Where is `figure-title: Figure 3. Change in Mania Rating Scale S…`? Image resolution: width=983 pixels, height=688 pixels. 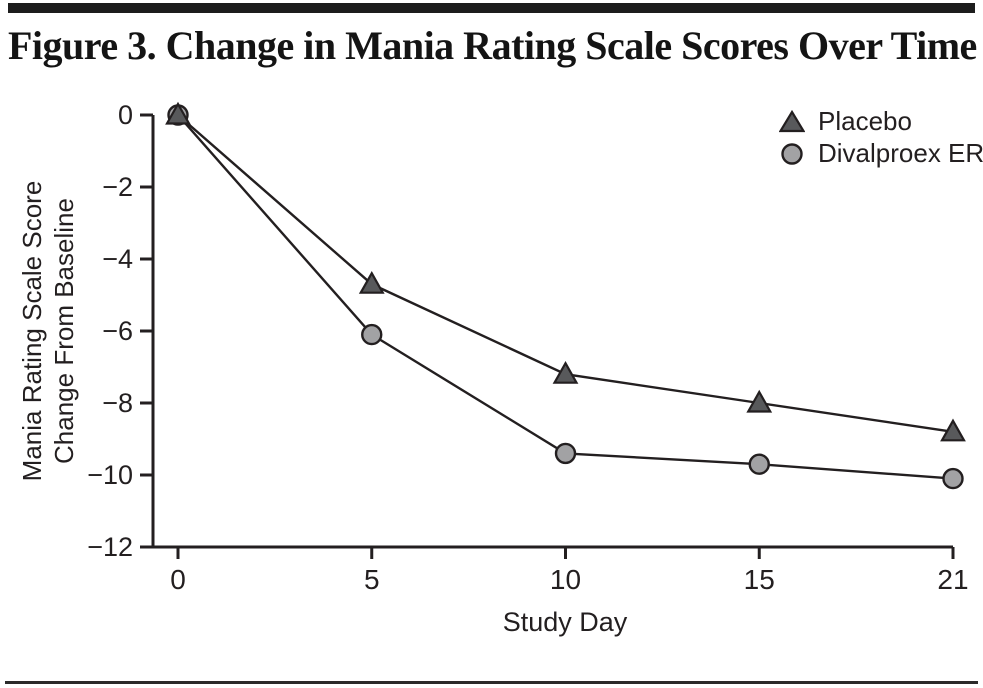
figure-title: Figure 3. Change in Mania Rating Scale S… is located at coordinates (492, 45).